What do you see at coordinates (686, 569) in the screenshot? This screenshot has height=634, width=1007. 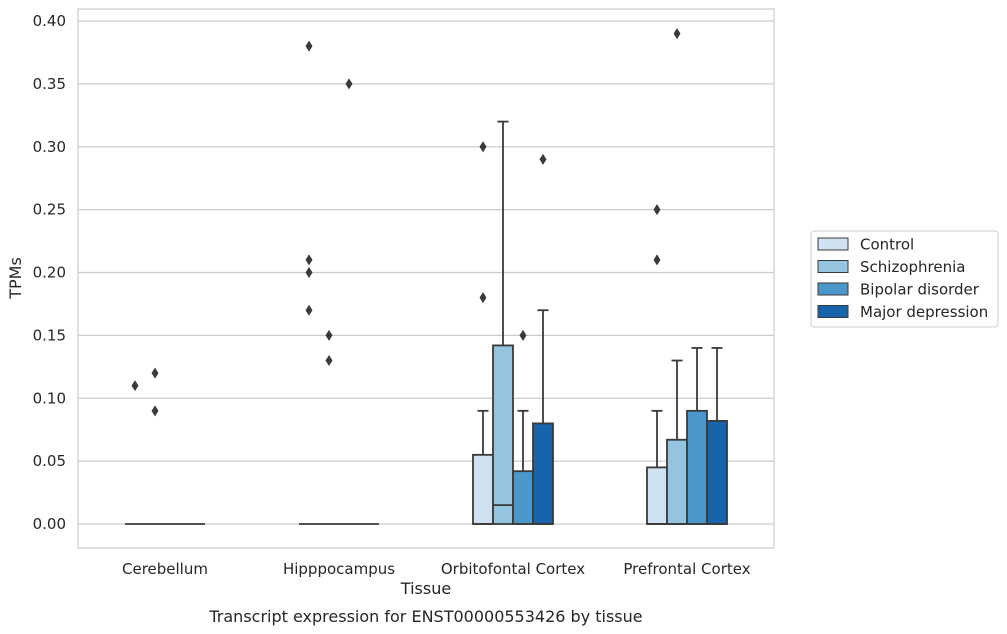 I see `x-tick-label: Prefrontal Cortex` at bounding box center [686, 569].